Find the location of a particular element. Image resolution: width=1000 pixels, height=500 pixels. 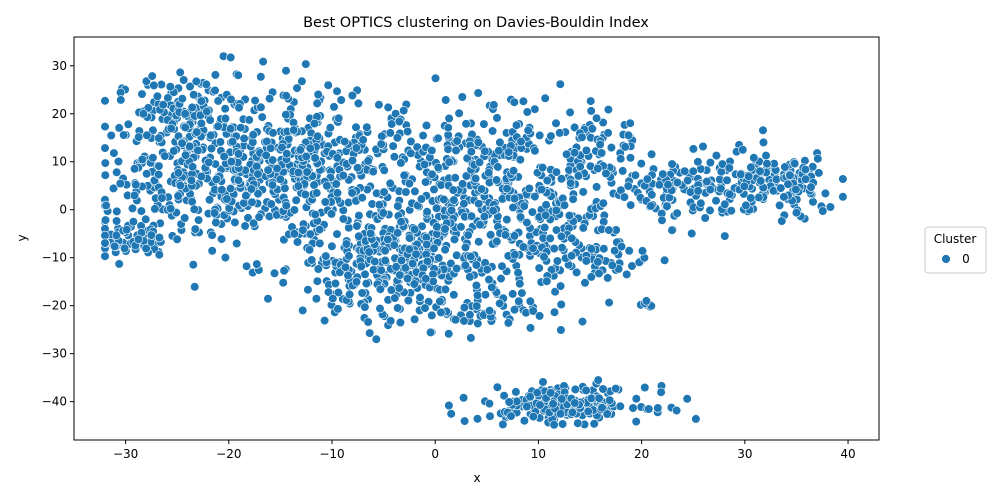

x-tick-label: 40 is located at coordinates (847, 454).